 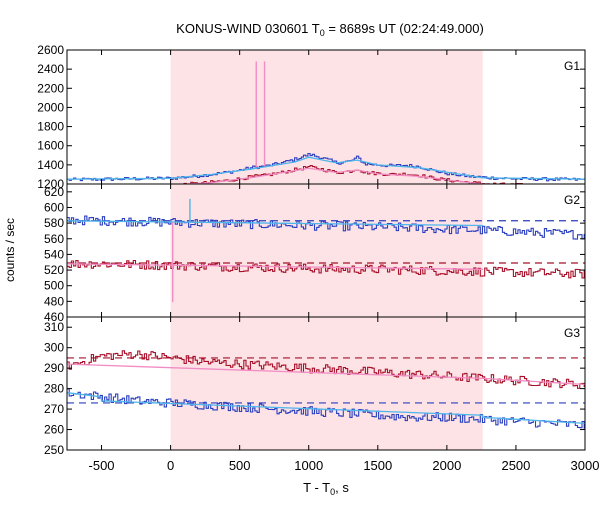 I want to click on blue-count-series, so click(x=326, y=227).